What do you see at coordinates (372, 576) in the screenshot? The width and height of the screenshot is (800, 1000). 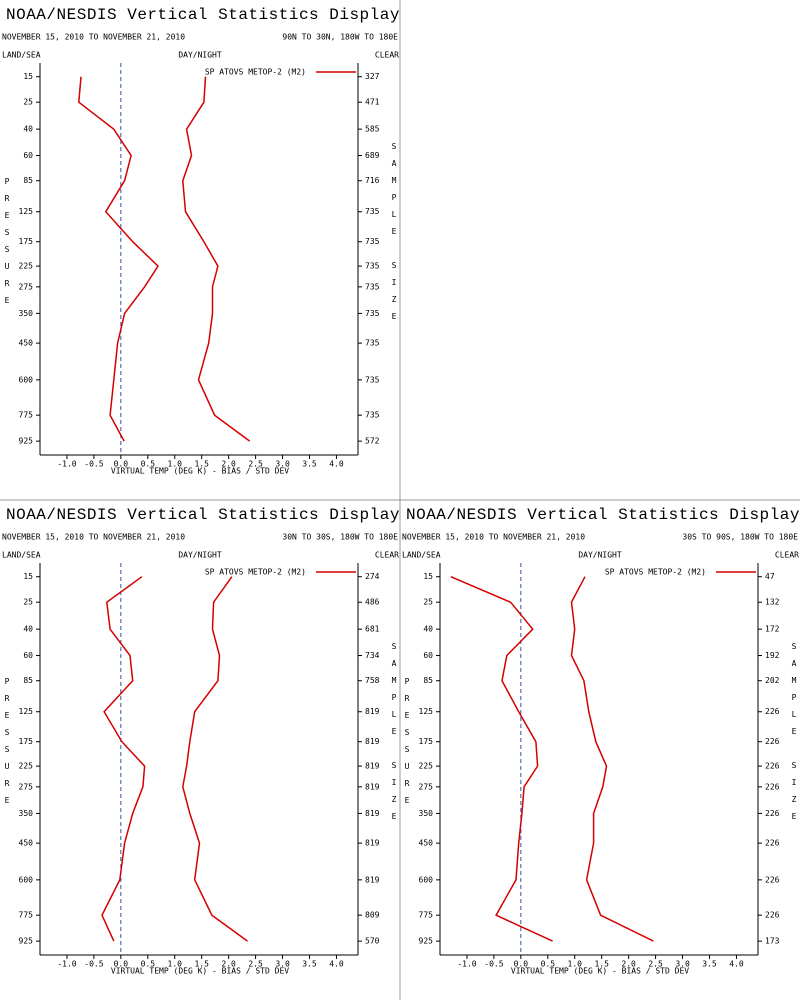 I see `sample-size-label: 274` at bounding box center [372, 576].